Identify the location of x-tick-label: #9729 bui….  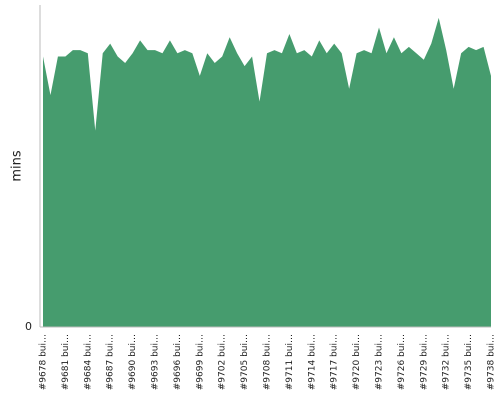
(424, 362).